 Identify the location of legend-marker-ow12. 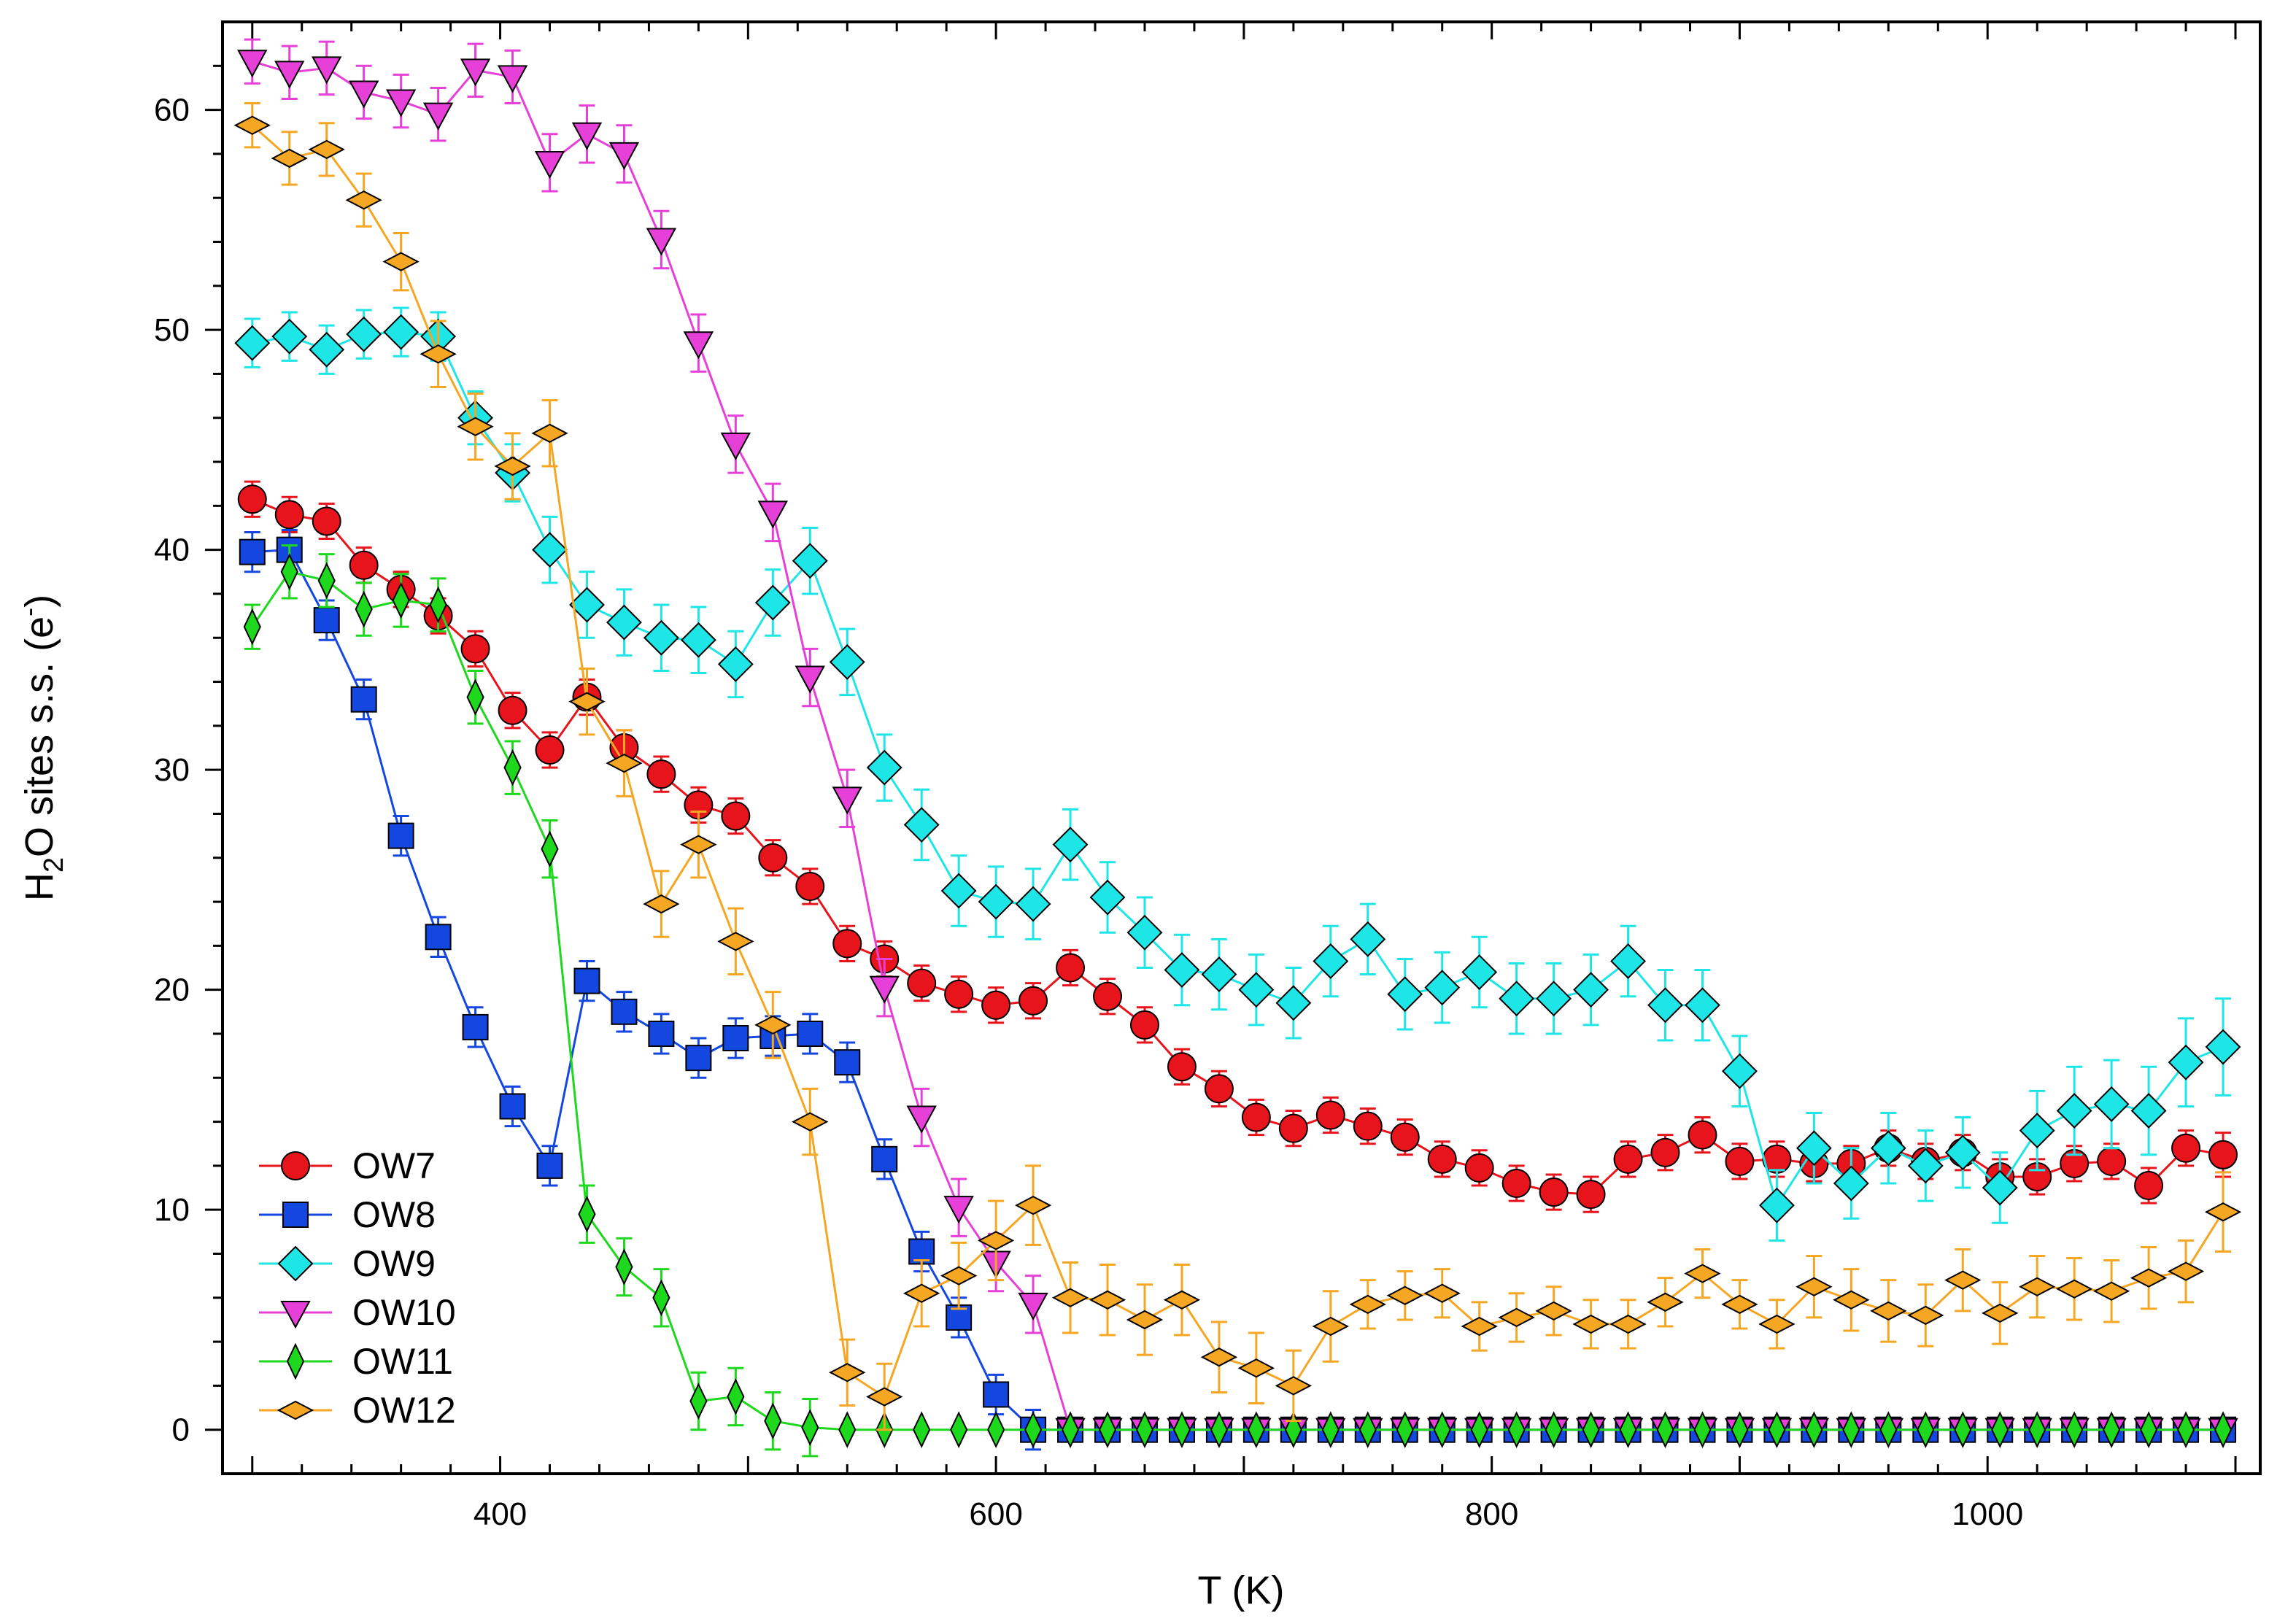
(295, 1410).